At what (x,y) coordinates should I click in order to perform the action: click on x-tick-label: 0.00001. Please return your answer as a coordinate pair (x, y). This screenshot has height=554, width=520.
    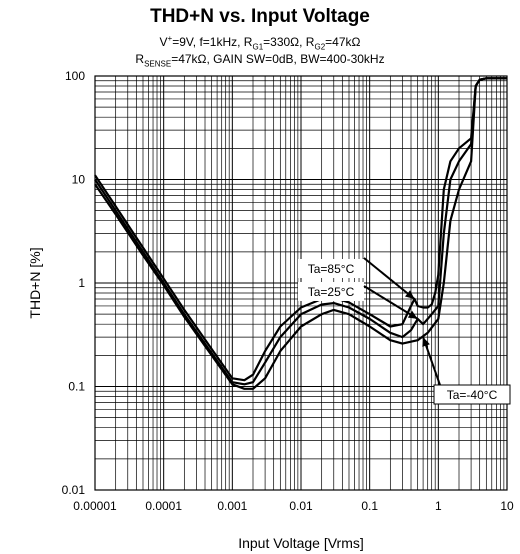
    Looking at the image, I should click on (95, 506).